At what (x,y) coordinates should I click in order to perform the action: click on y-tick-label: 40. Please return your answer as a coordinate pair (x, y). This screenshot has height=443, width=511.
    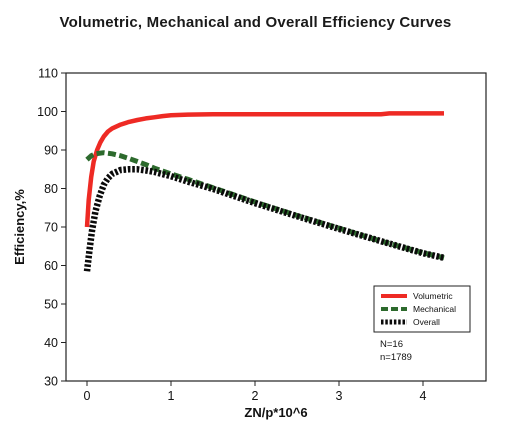
    Looking at the image, I should click on (51, 343).